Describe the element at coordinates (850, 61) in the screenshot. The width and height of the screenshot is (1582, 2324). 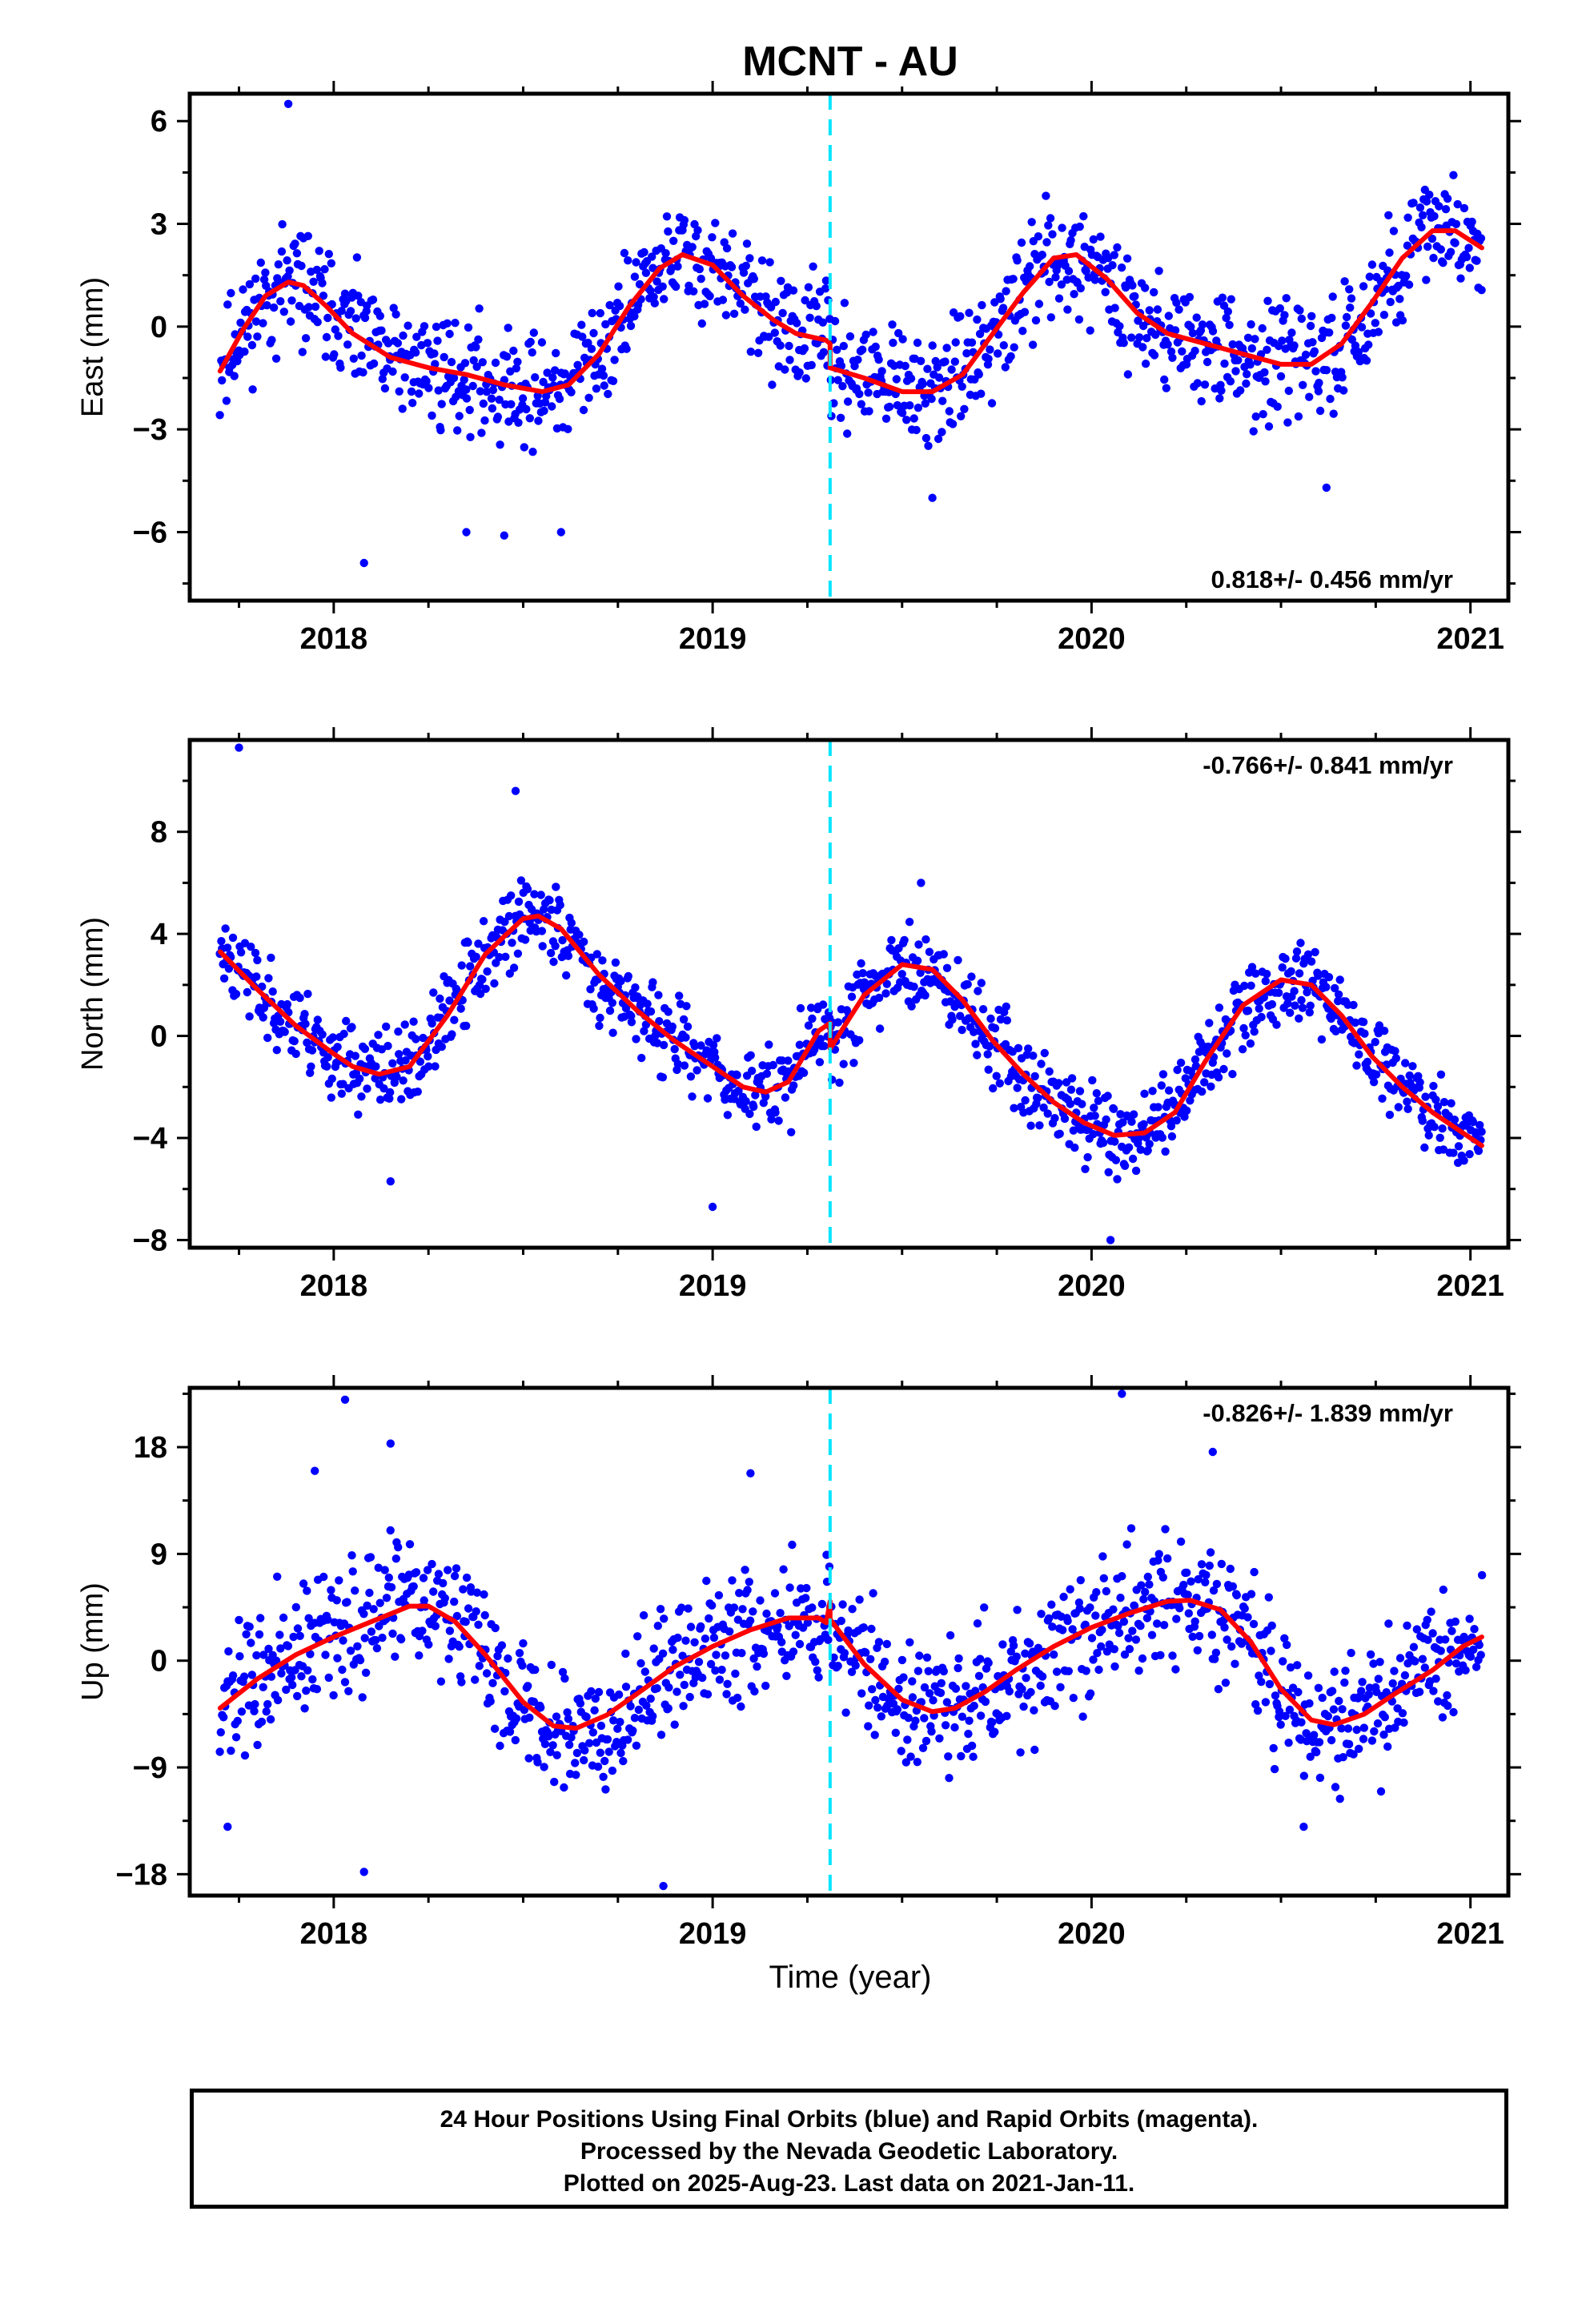
I see `chart-title: MCNT - AU` at that location.